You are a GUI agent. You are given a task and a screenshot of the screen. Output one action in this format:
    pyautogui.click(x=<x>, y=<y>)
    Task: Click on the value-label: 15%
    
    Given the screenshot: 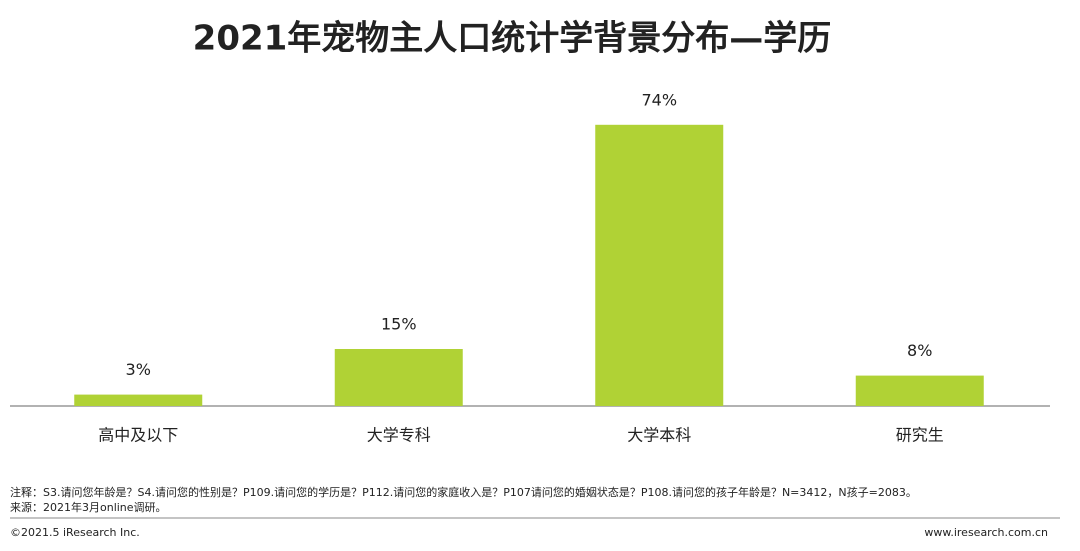 What is the action you would take?
    pyautogui.click(x=399, y=324)
    